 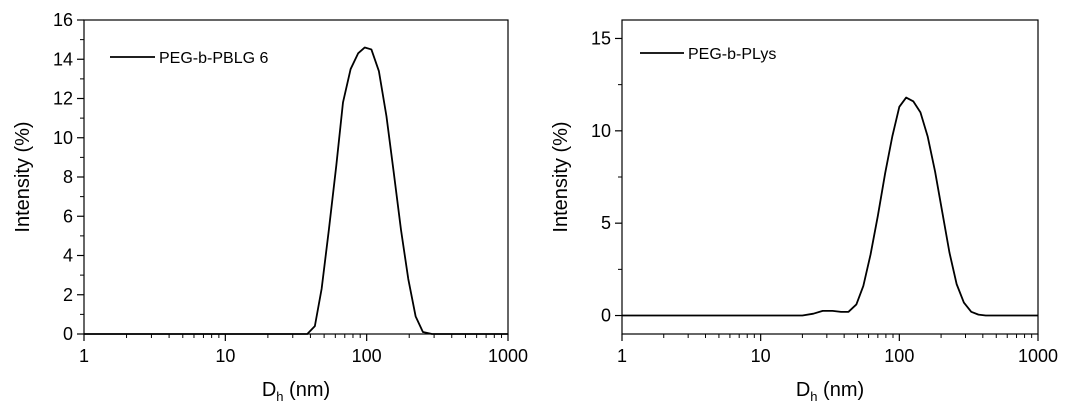 What do you see at coordinates (63, 59) in the screenshot?
I see `y-tick-label: 14` at bounding box center [63, 59].